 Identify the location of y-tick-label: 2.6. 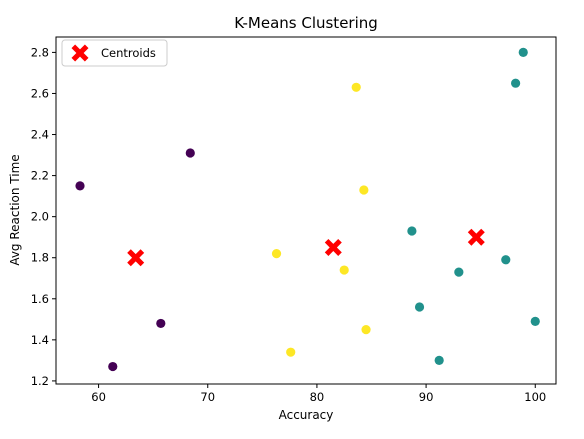
(40, 93).